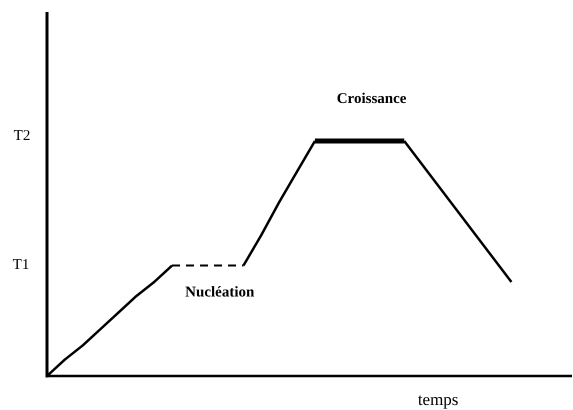 The height and width of the screenshot is (410, 573). What do you see at coordinates (22, 136) in the screenshot?
I see `text: T2` at bounding box center [22, 136].